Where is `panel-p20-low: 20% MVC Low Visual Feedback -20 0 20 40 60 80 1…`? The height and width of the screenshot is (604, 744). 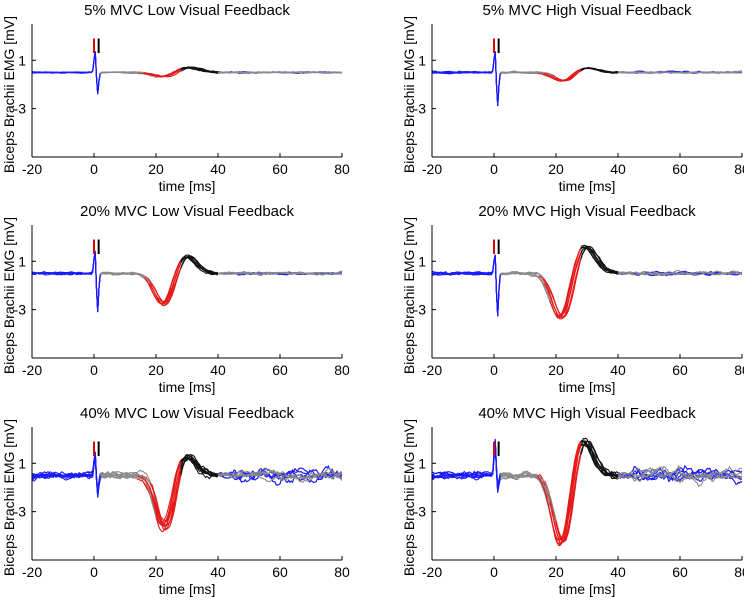 panel-p20-low: 20% MVC Low Visual Feedback -20 0 20 40 60 80 1… is located at coordinates (175, 299).